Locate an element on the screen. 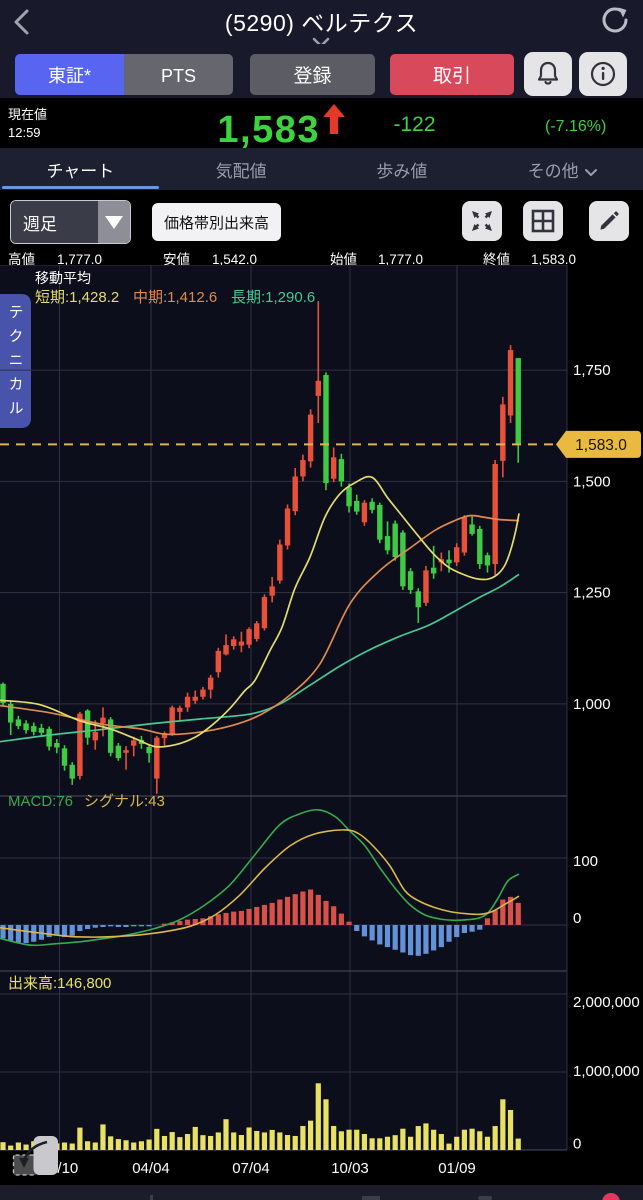 Image resolution: width=643 pixels, height=1200 pixels. quote-time: 12:59 is located at coordinates (24, 131).